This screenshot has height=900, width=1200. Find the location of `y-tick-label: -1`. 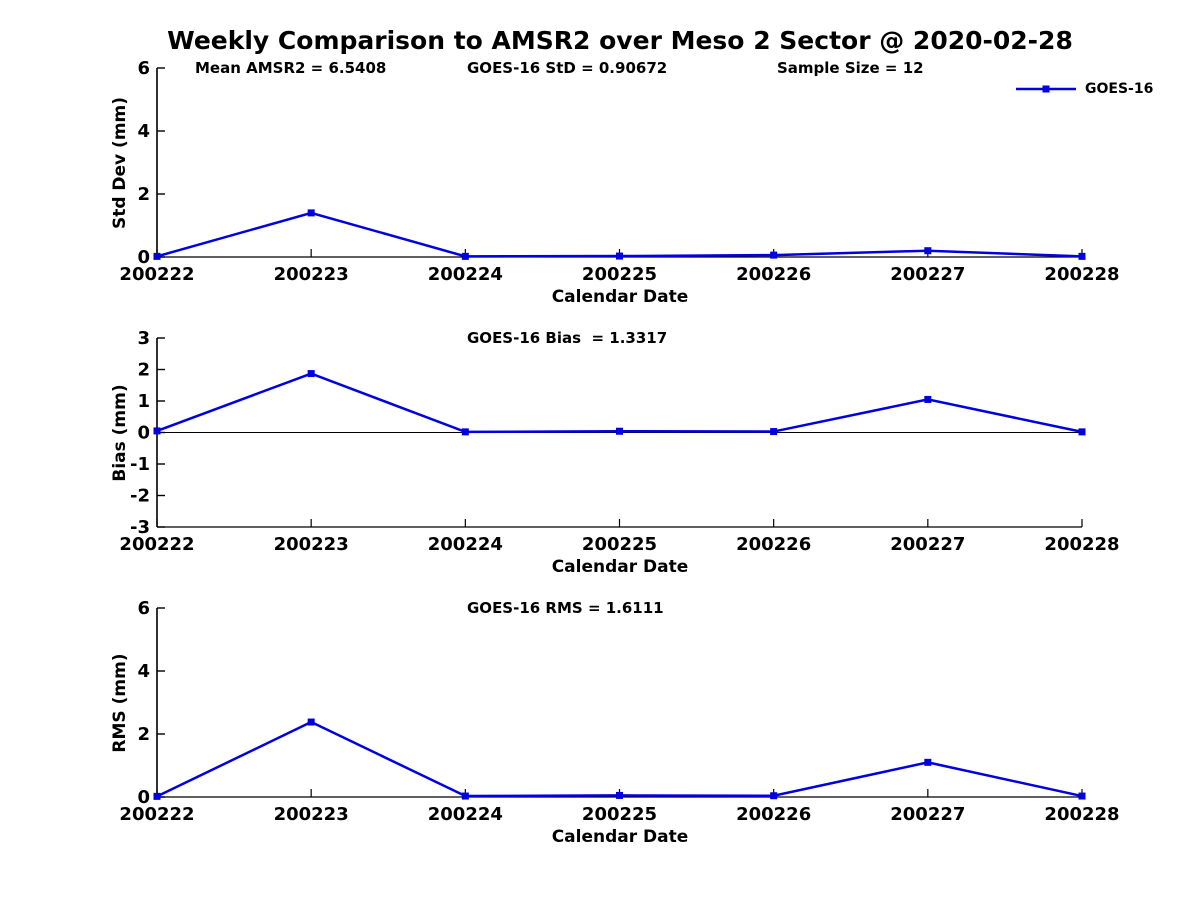

y-tick-label: -1 is located at coordinates (140, 464).